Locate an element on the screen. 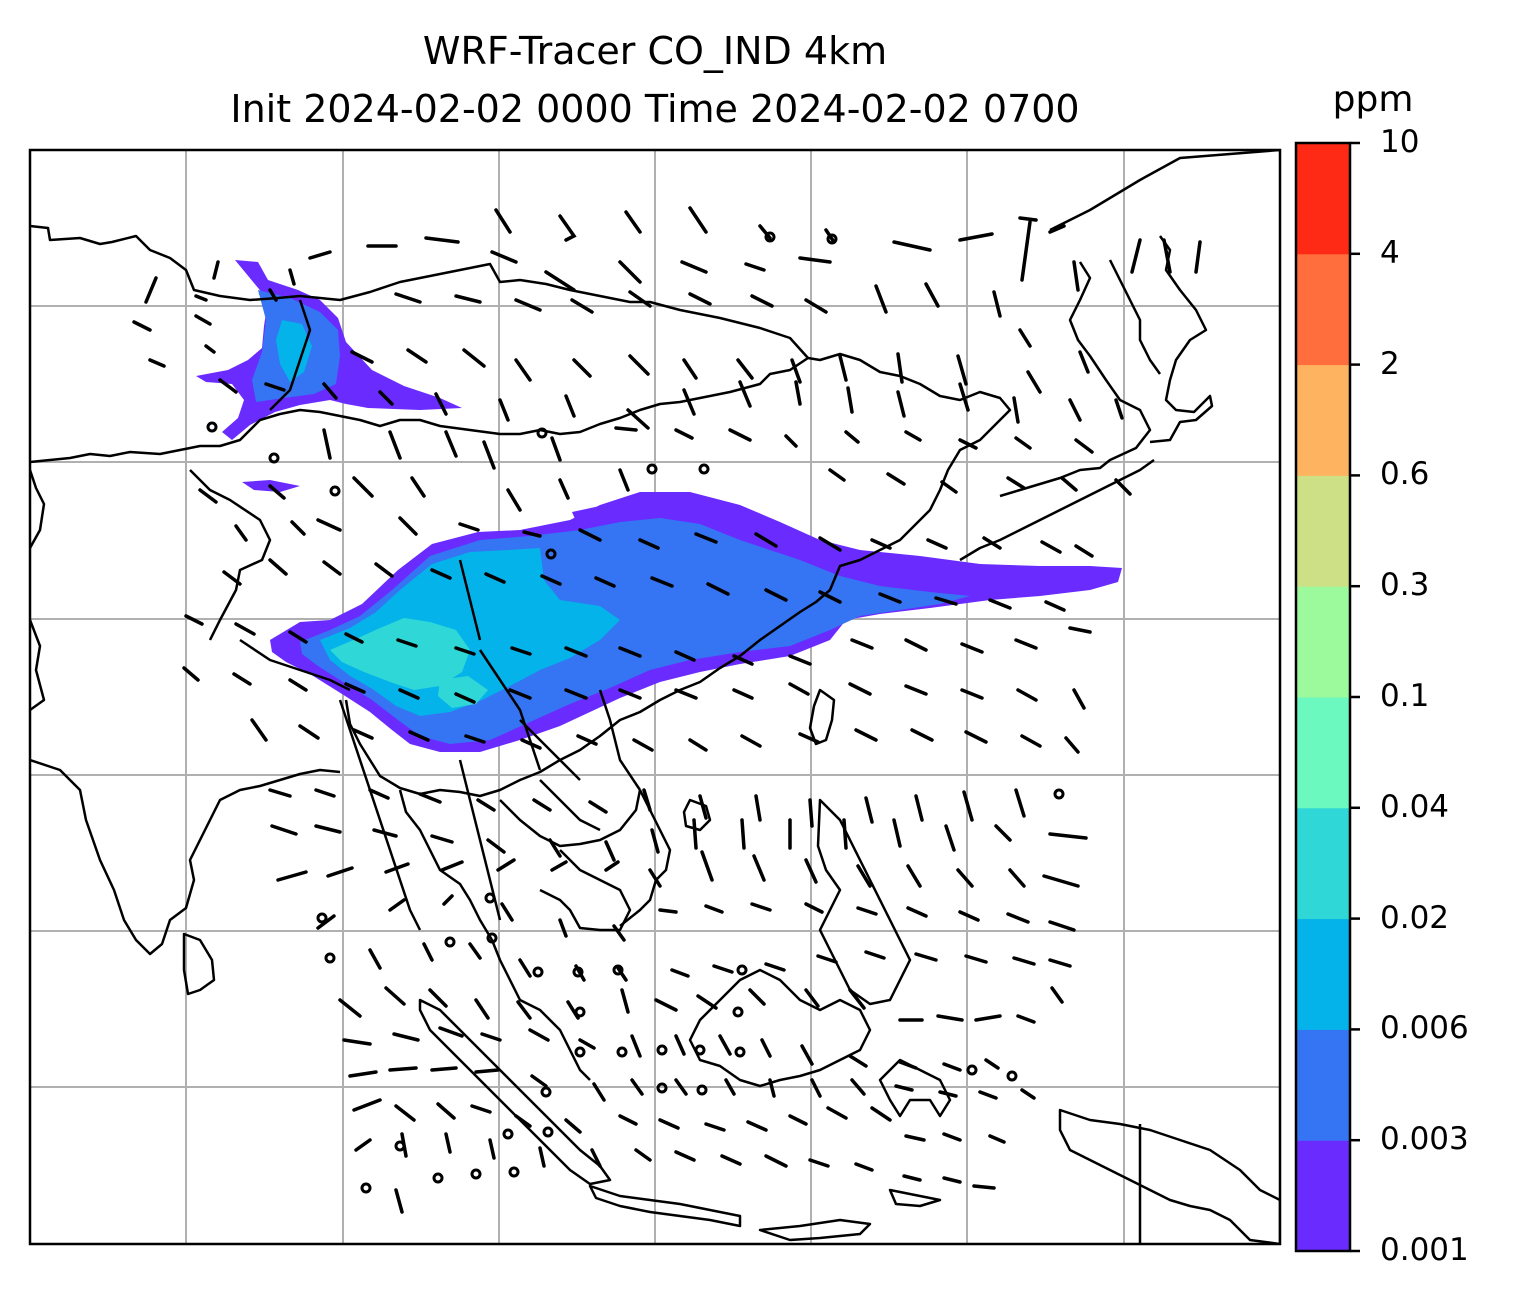  colorbar is located at coordinates (1327, 697).